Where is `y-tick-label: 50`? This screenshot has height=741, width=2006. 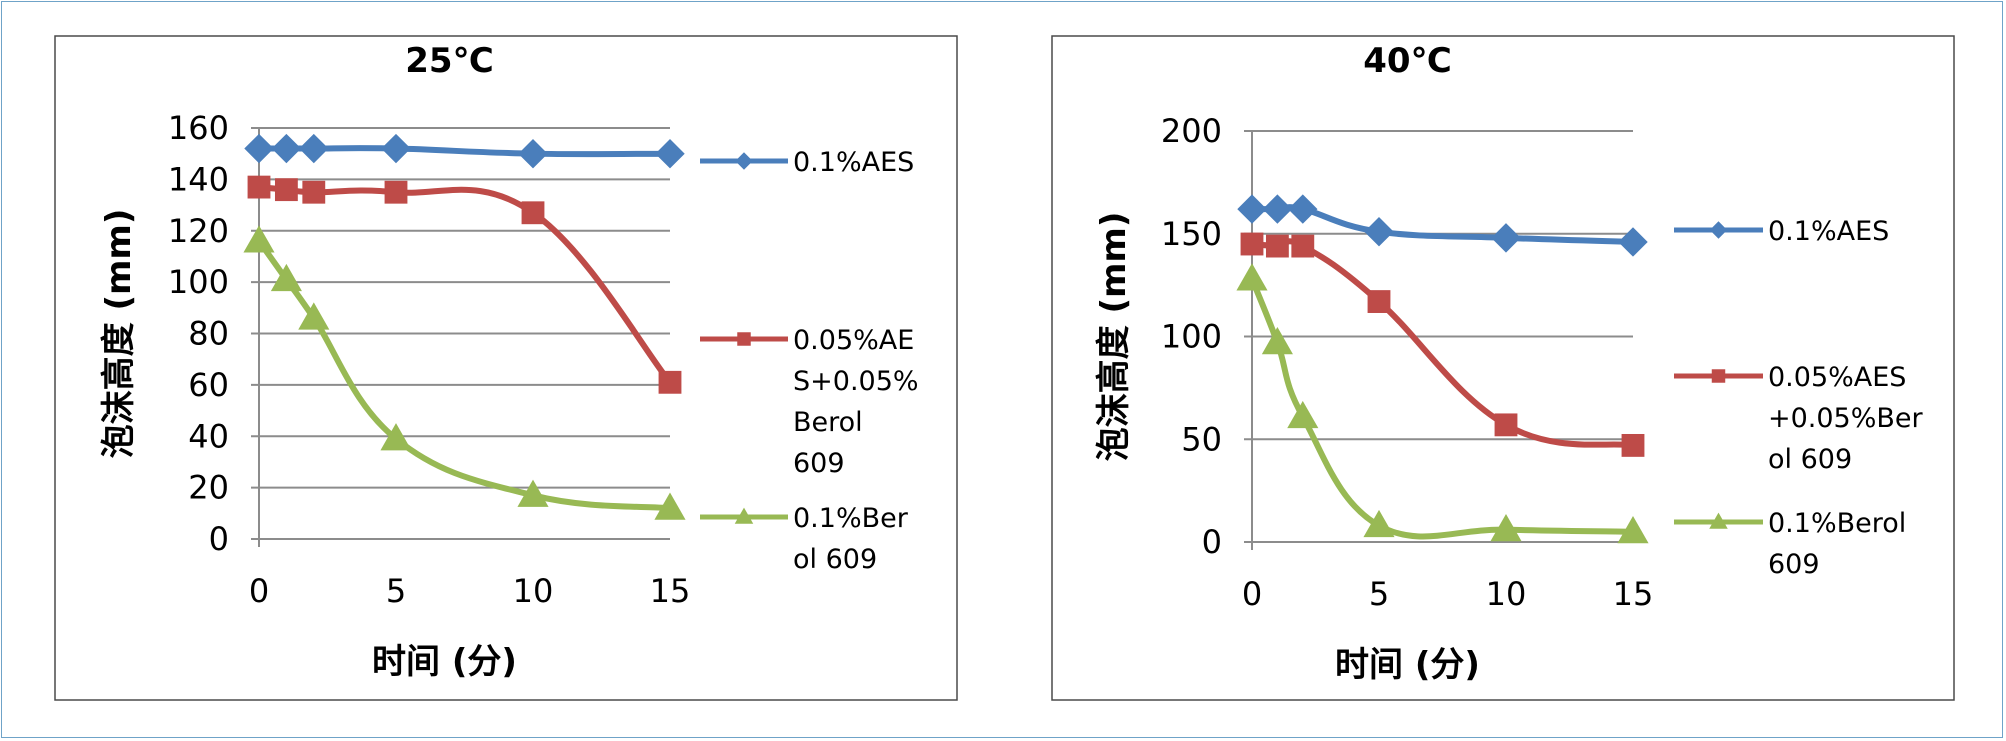
y-tick-label: 50 is located at coordinates (1201, 439).